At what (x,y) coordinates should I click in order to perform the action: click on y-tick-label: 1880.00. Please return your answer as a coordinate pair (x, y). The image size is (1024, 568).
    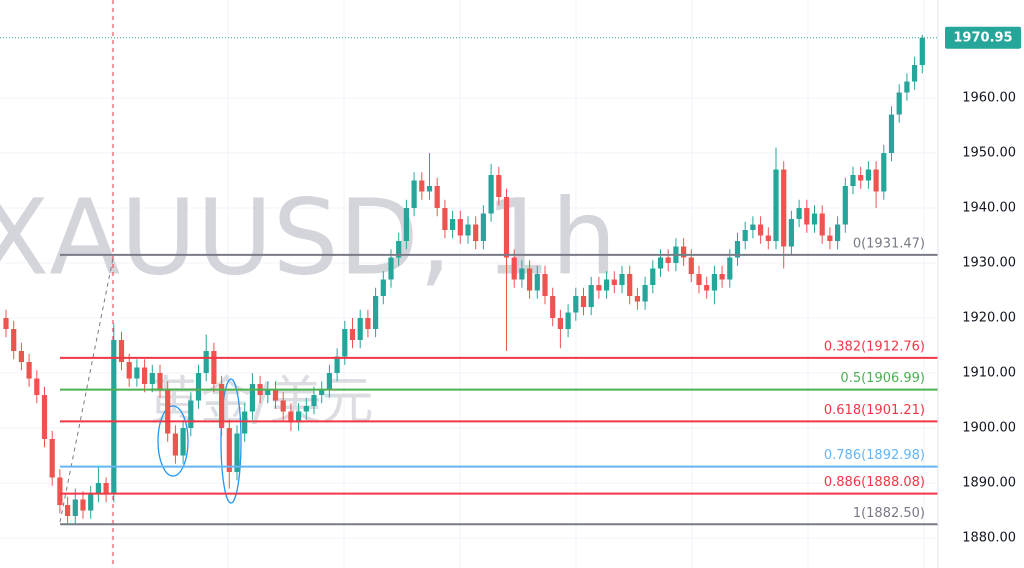
    Looking at the image, I should click on (989, 538).